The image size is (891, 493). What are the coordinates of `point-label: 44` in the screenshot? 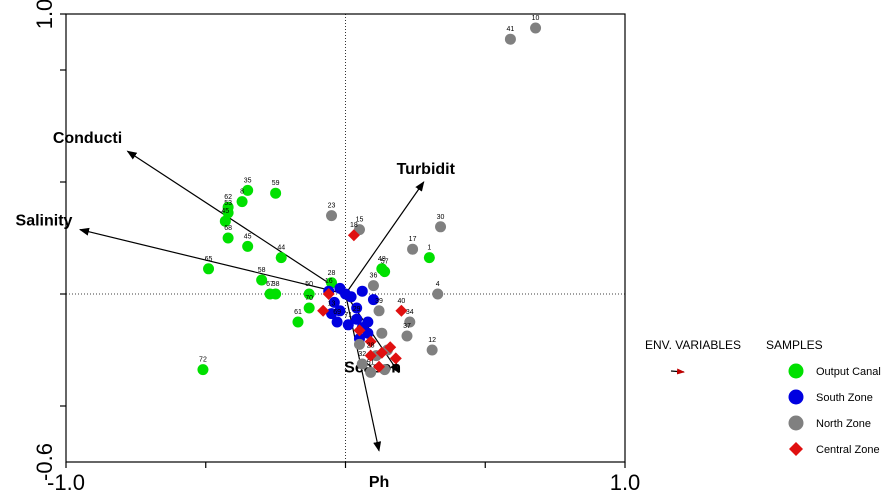 It's located at (281, 248).